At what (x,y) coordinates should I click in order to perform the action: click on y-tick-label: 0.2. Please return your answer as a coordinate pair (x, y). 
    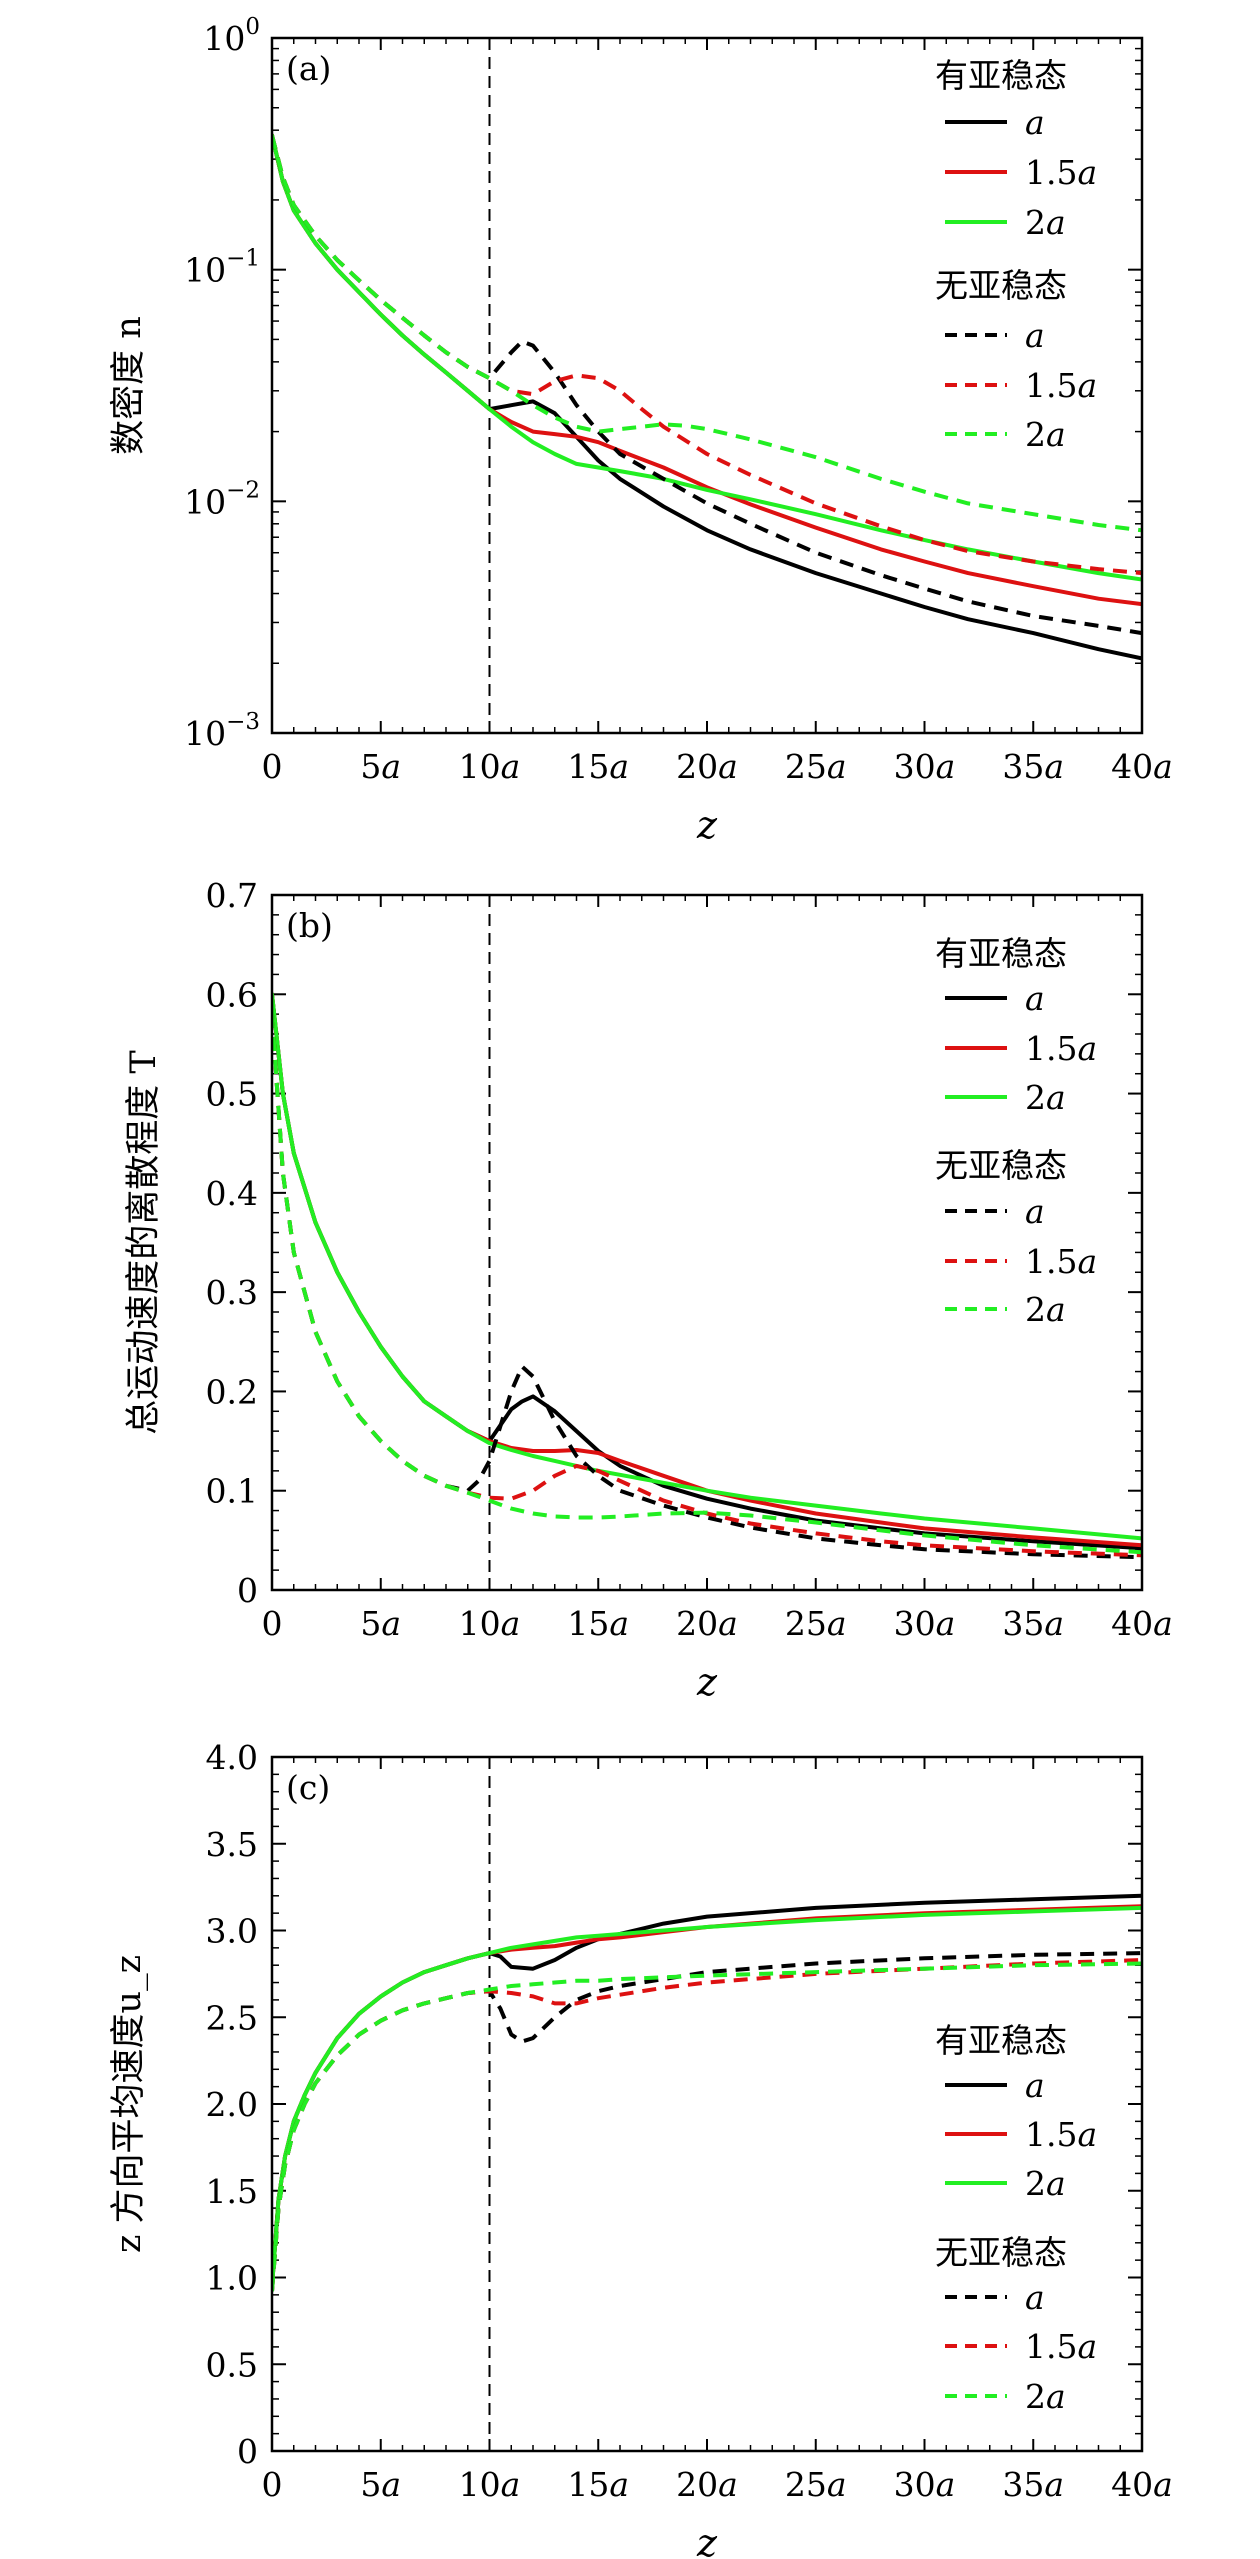
    Looking at the image, I should click on (232, 1391).